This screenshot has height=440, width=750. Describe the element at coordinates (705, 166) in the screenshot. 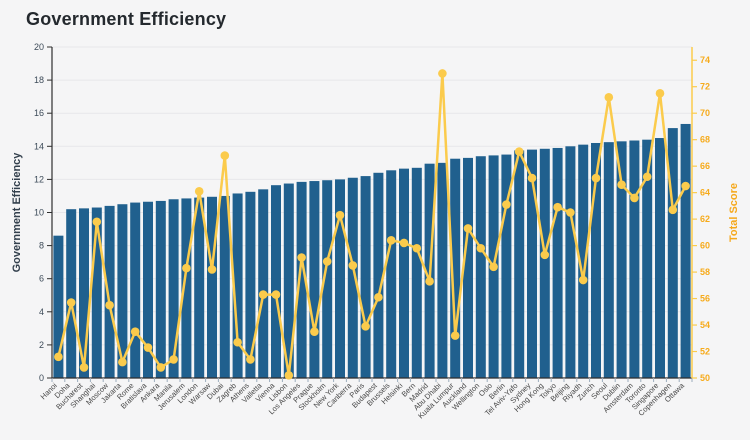

I see `y-right-tick-label: 66` at that location.